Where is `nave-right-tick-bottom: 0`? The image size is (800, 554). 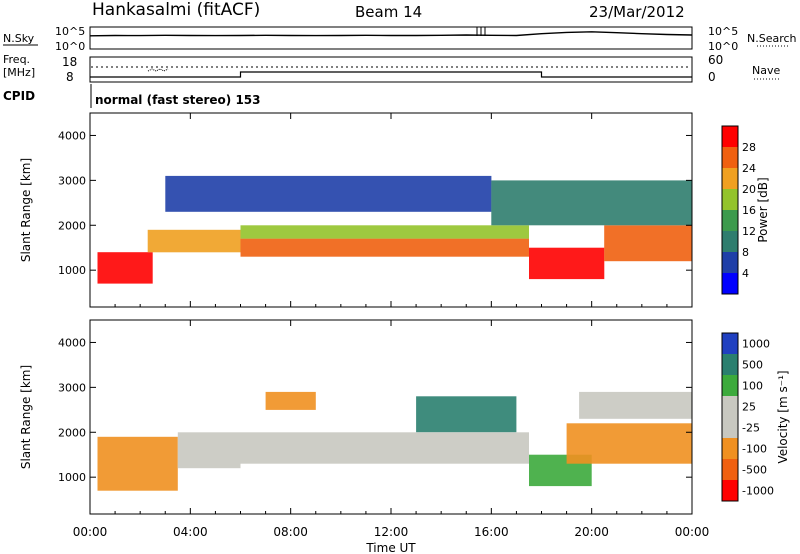 nave-right-tick-bottom: 0 is located at coordinates (712, 77).